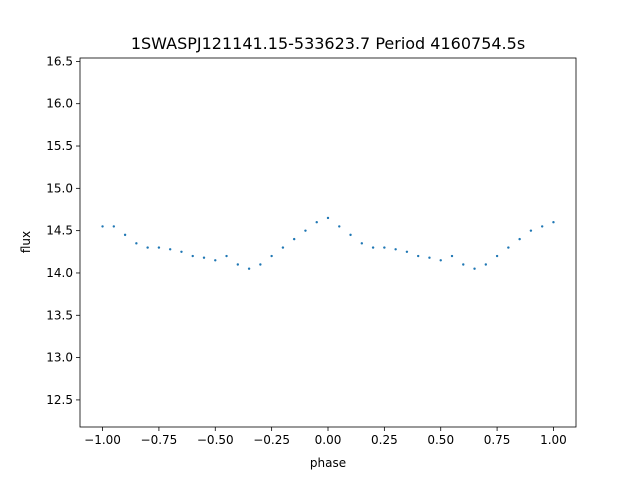 This screenshot has height=484, width=640. I want to click on x-axis-label: phase, so click(328, 463).